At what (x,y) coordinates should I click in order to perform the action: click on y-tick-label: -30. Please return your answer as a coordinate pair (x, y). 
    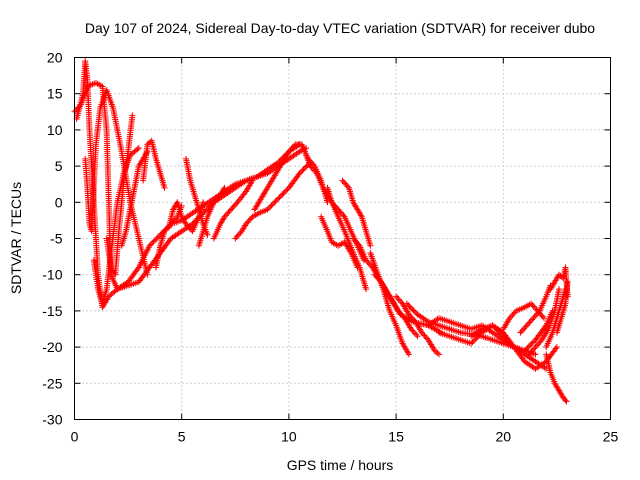
    Looking at the image, I should click on (52, 420).